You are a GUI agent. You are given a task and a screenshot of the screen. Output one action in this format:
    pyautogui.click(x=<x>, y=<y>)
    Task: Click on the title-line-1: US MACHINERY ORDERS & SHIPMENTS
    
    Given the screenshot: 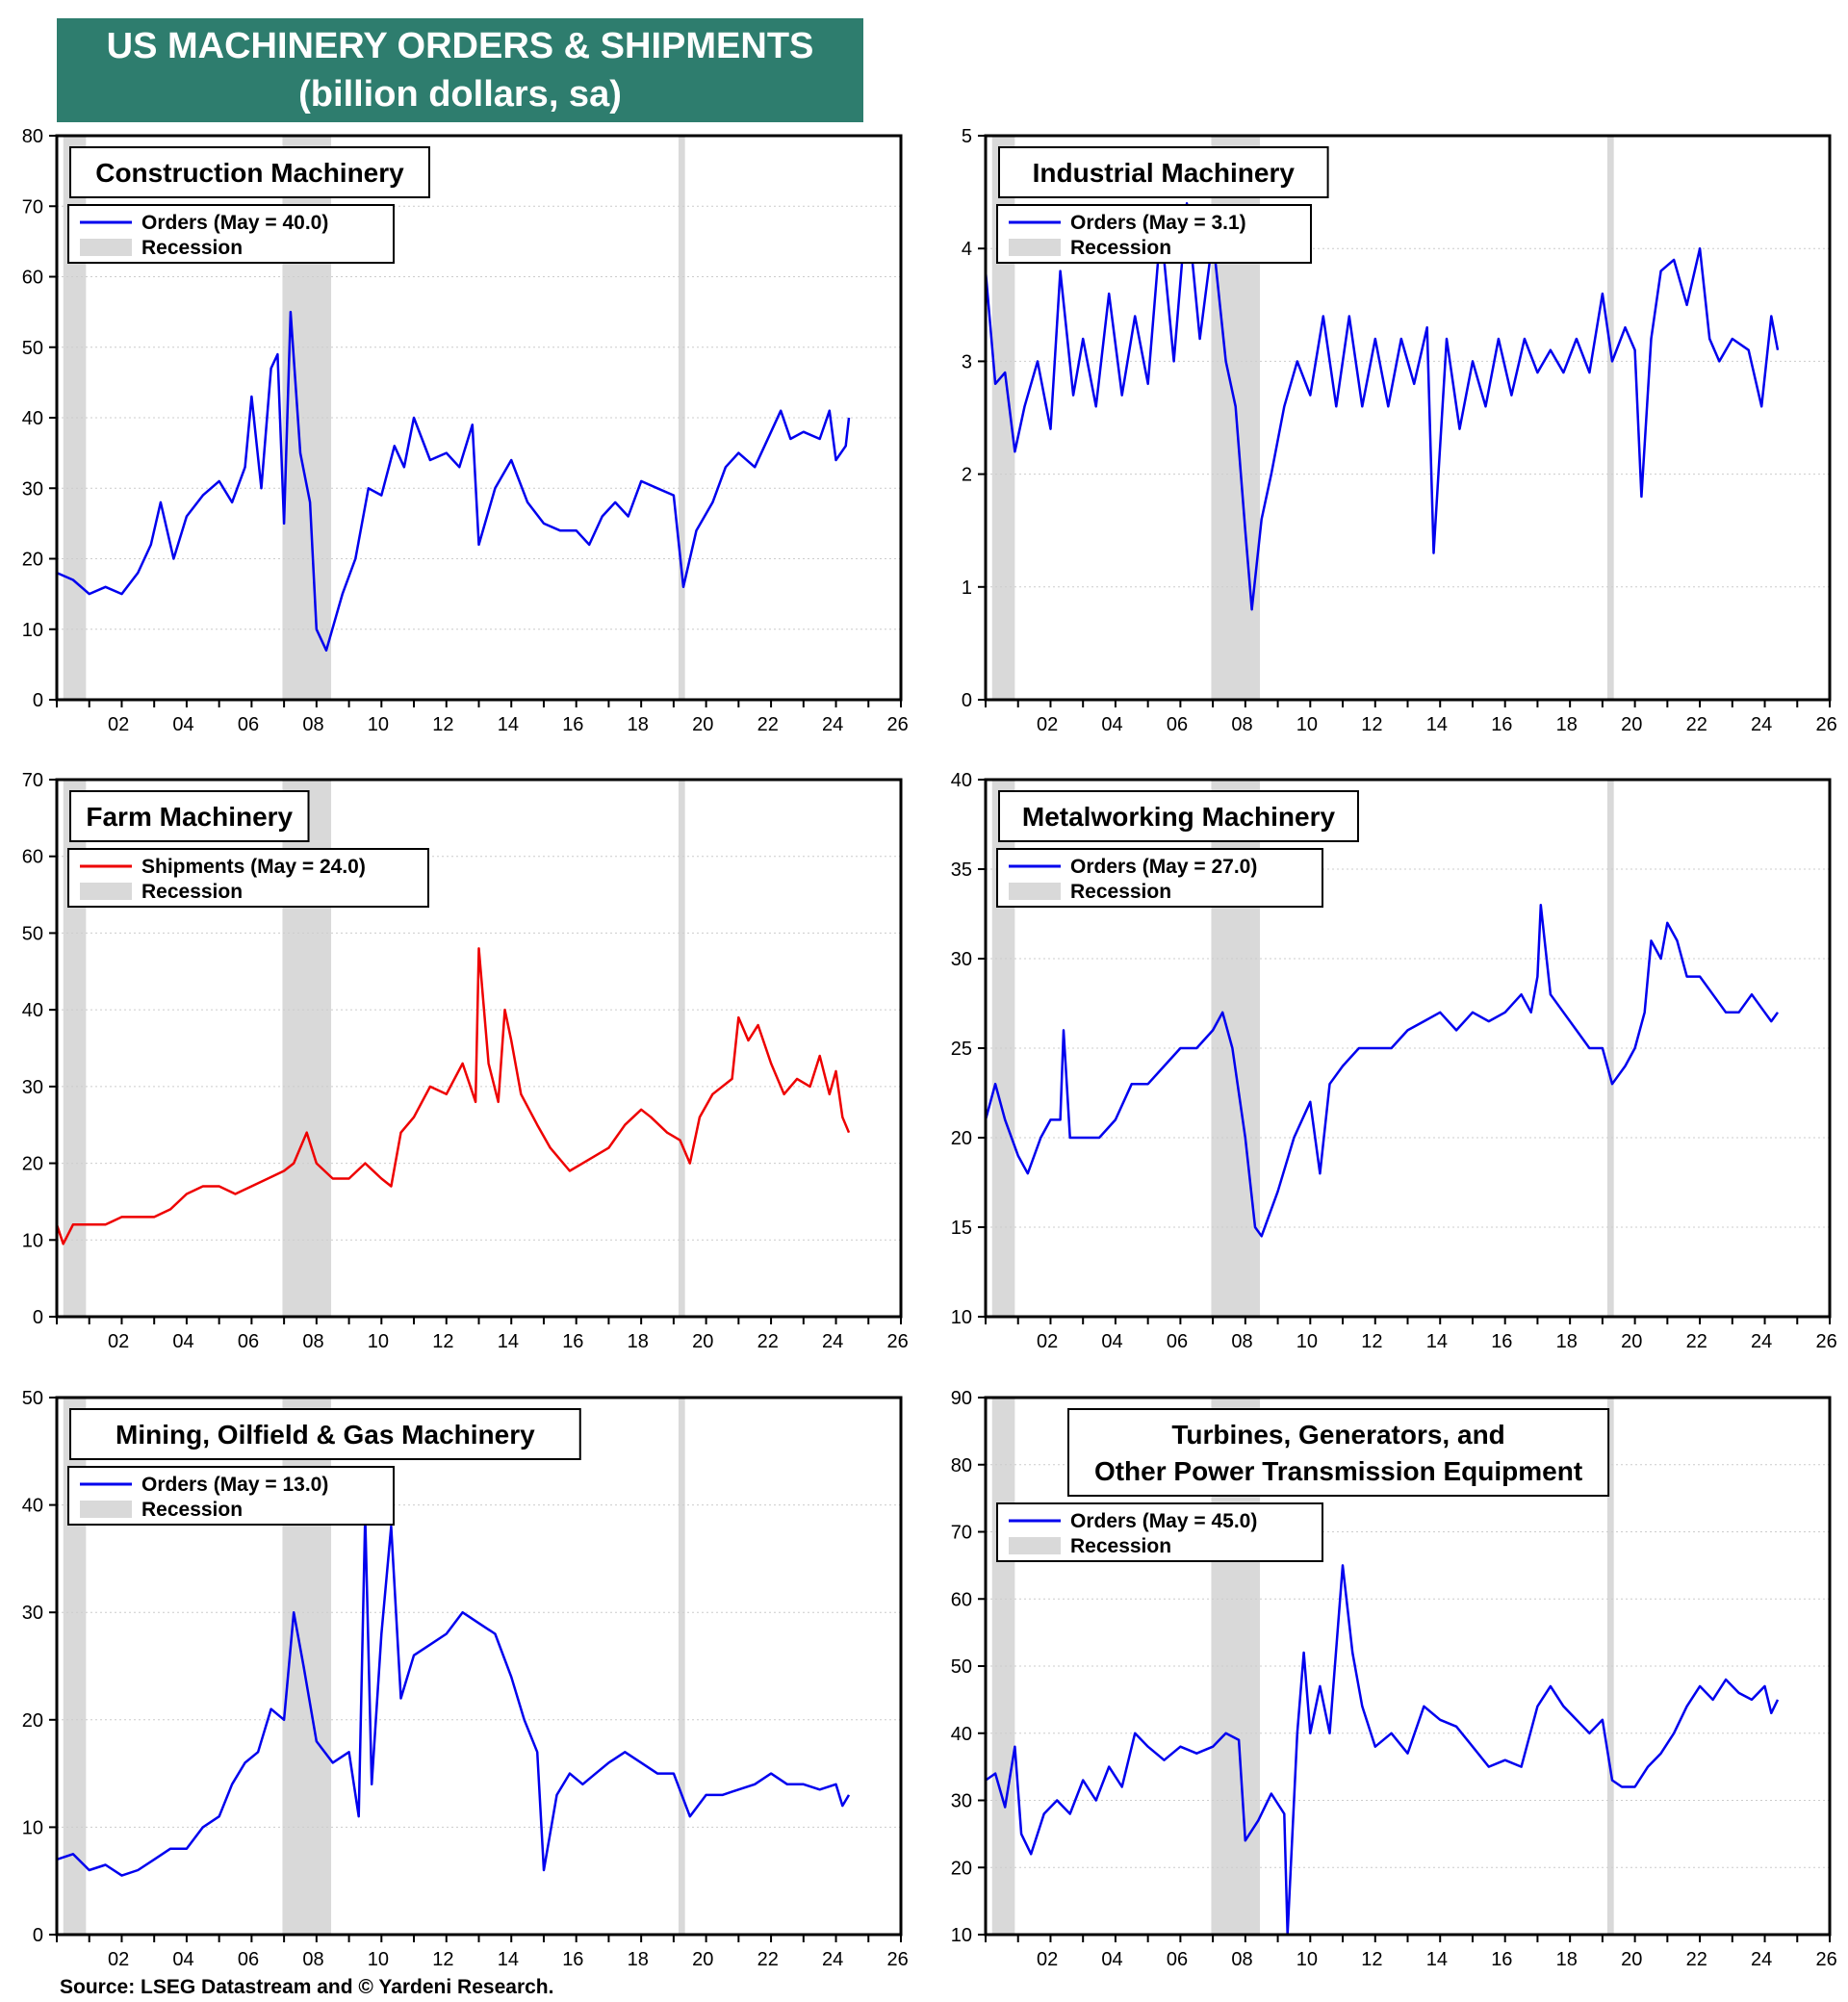 What is the action you would take?
    pyautogui.click(x=460, y=46)
    